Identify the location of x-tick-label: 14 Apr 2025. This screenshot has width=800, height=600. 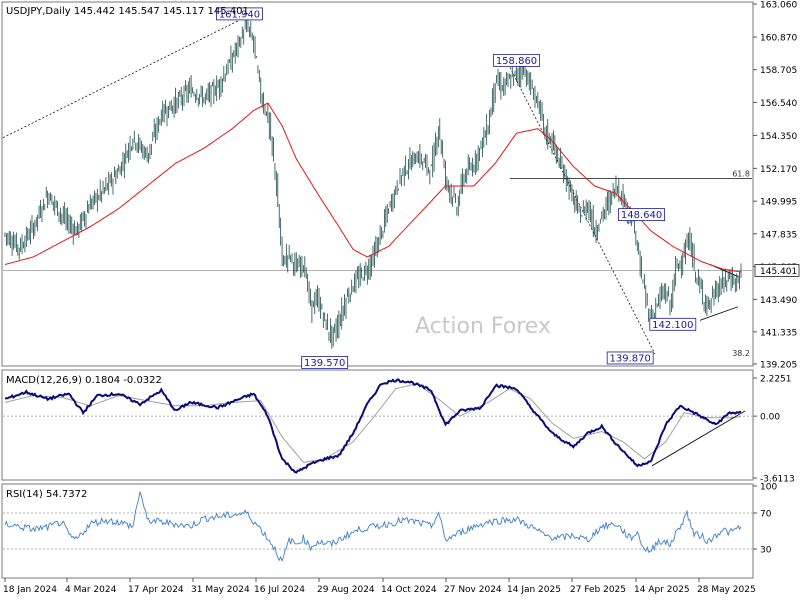
(662, 590).